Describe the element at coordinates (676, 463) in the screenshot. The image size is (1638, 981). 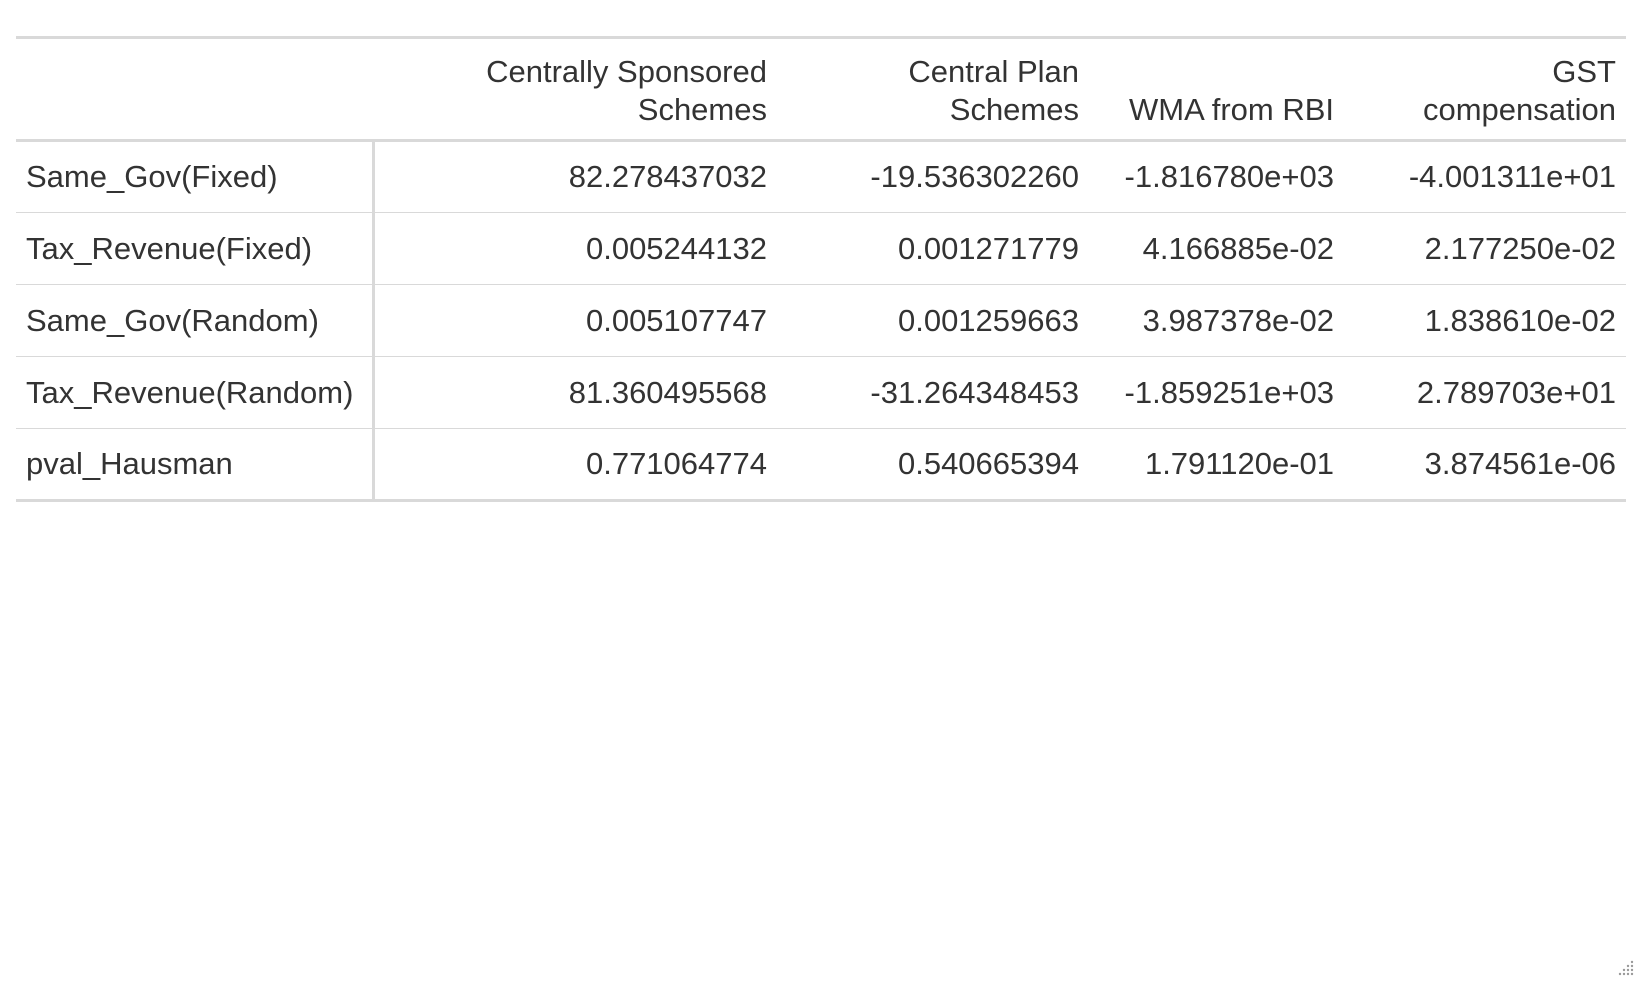
I see `table-cell: 0.771064774` at that location.